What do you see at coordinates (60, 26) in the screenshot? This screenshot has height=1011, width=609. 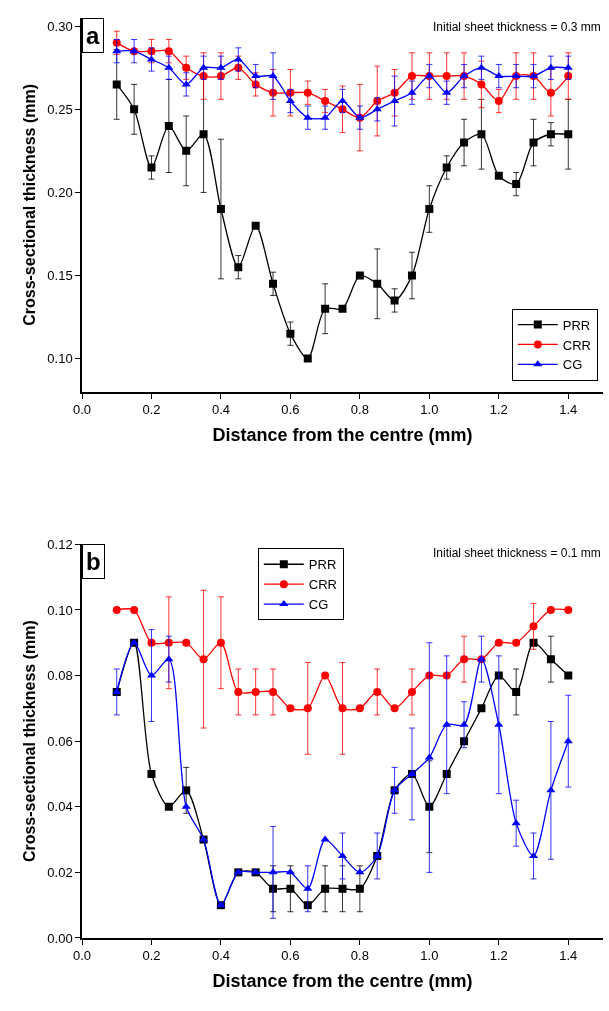 I see `y-tick-label: 0.30` at bounding box center [60, 26].